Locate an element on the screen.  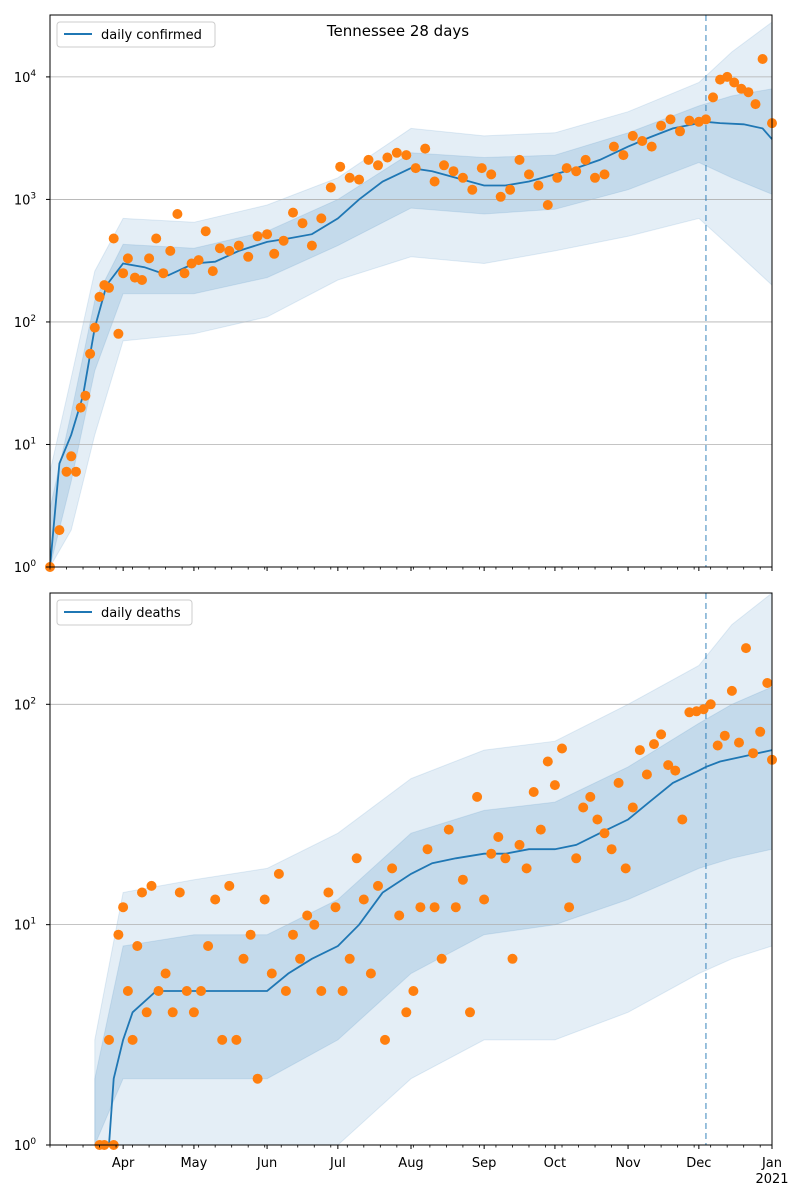
x-tick-label: May is located at coordinates (193, 1163).